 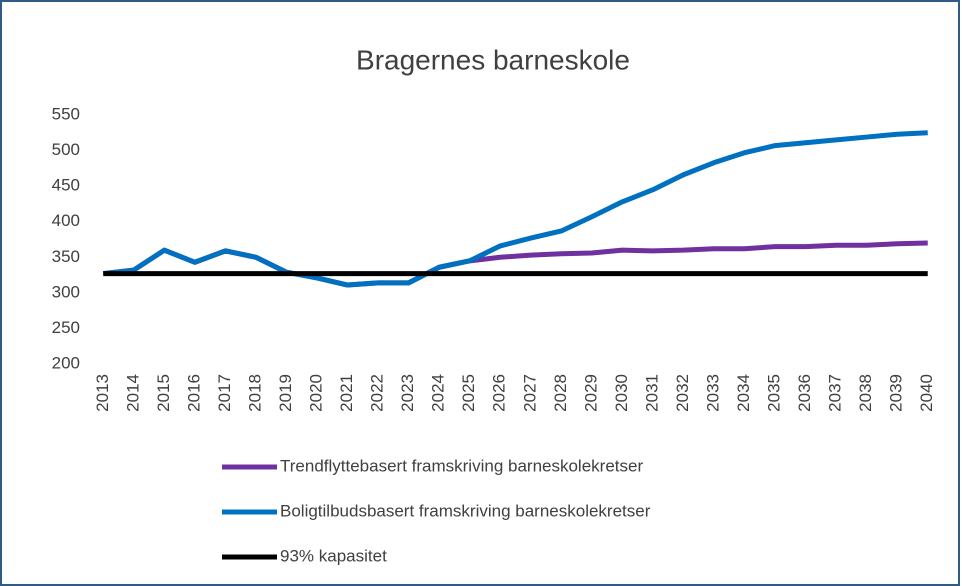 What do you see at coordinates (712, 393) in the screenshot?
I see `x-tick-label: 2033` at bounding box center [712, 393].